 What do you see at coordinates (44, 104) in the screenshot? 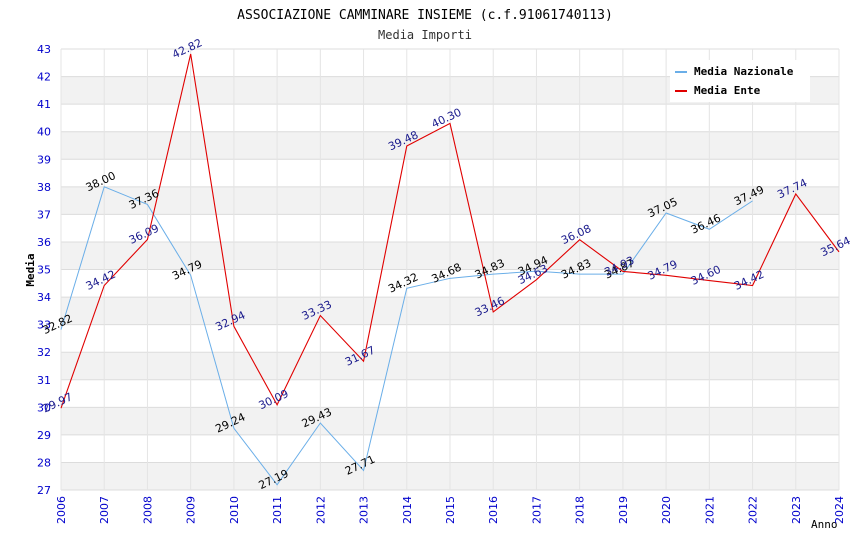
I see `y-tick-label: 41` at bounding box center [44, 104].